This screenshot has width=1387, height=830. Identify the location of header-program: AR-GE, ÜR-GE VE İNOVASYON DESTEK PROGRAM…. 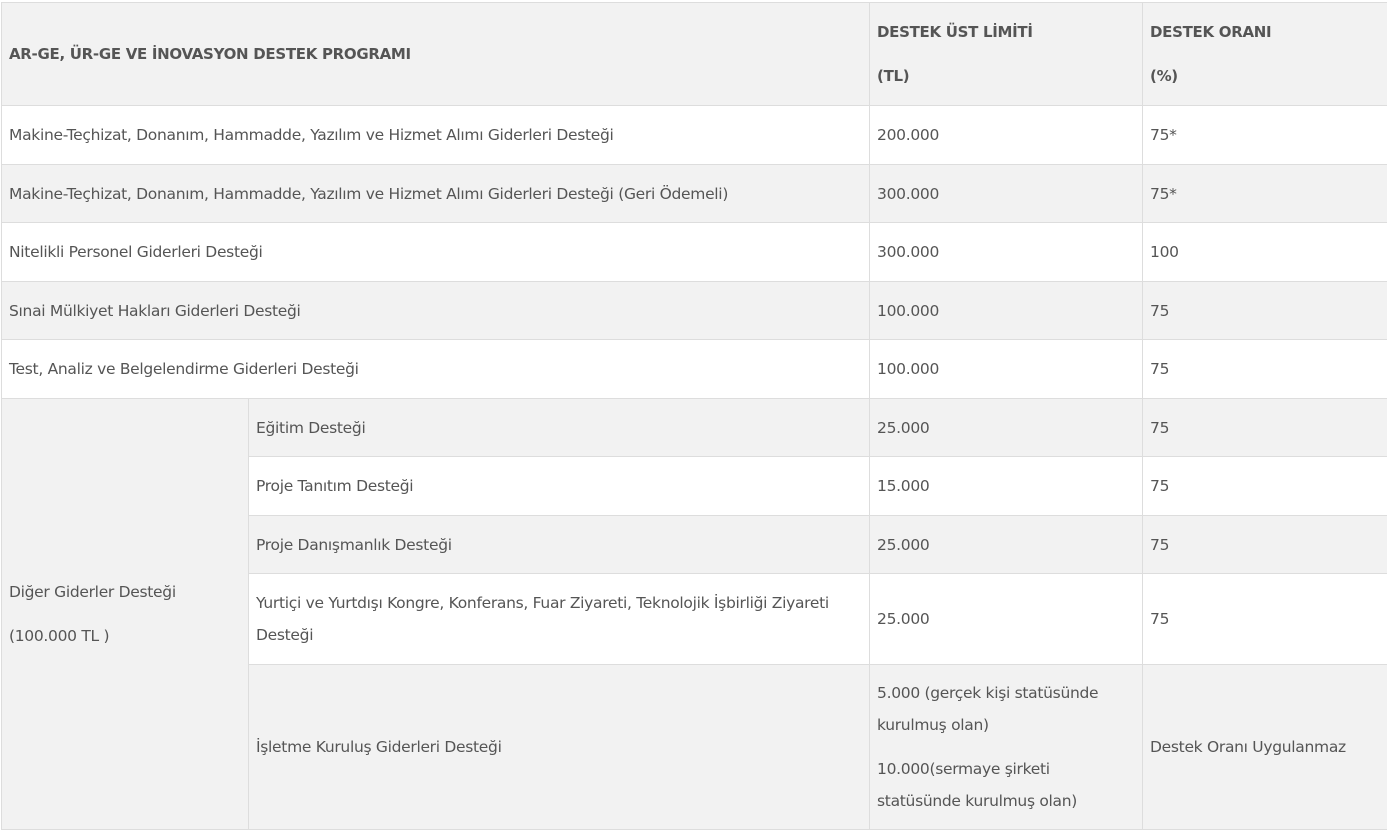
(436, 54).